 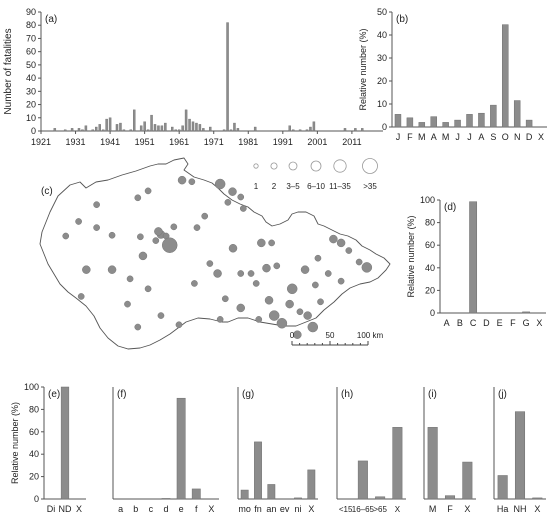 I want to click on x-tick-label: G, so click(x=526, y=323).